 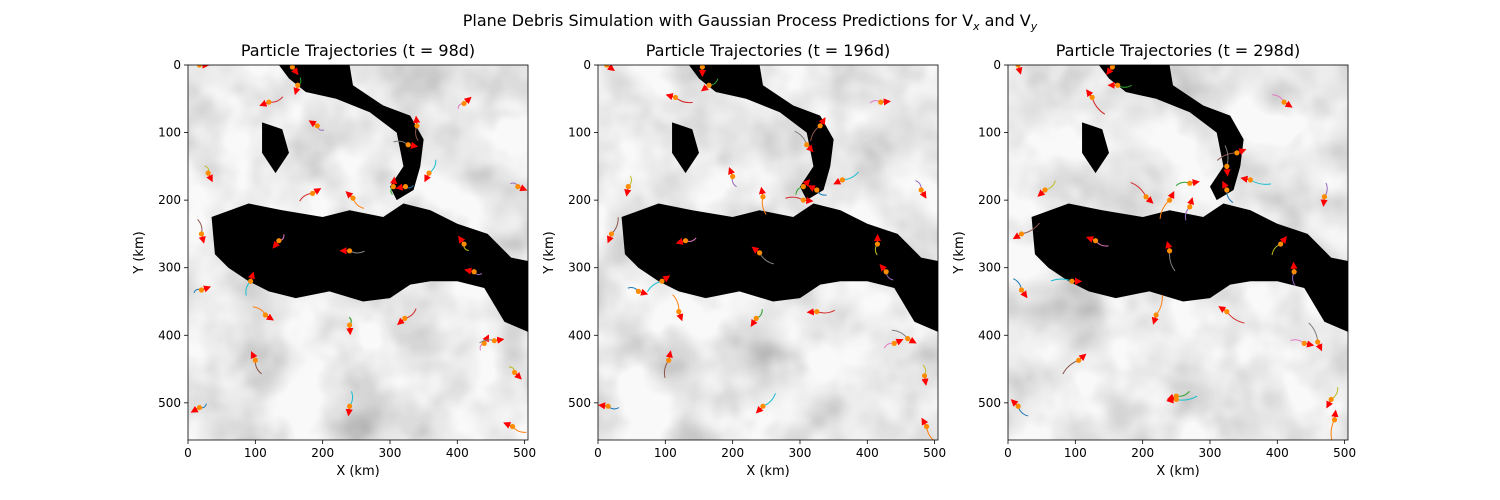 I want to click on x-tick-label: 0, so click(x=1008, y=453).